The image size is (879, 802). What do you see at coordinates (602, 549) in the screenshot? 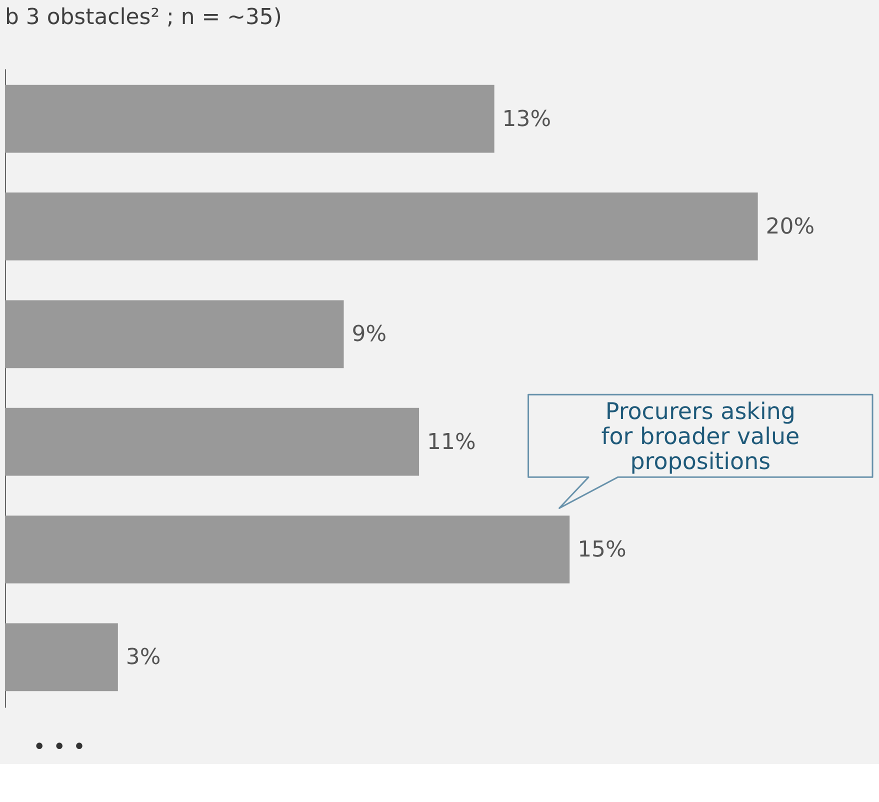
I see `data-label: 15%` at bounding box center [602, 549].